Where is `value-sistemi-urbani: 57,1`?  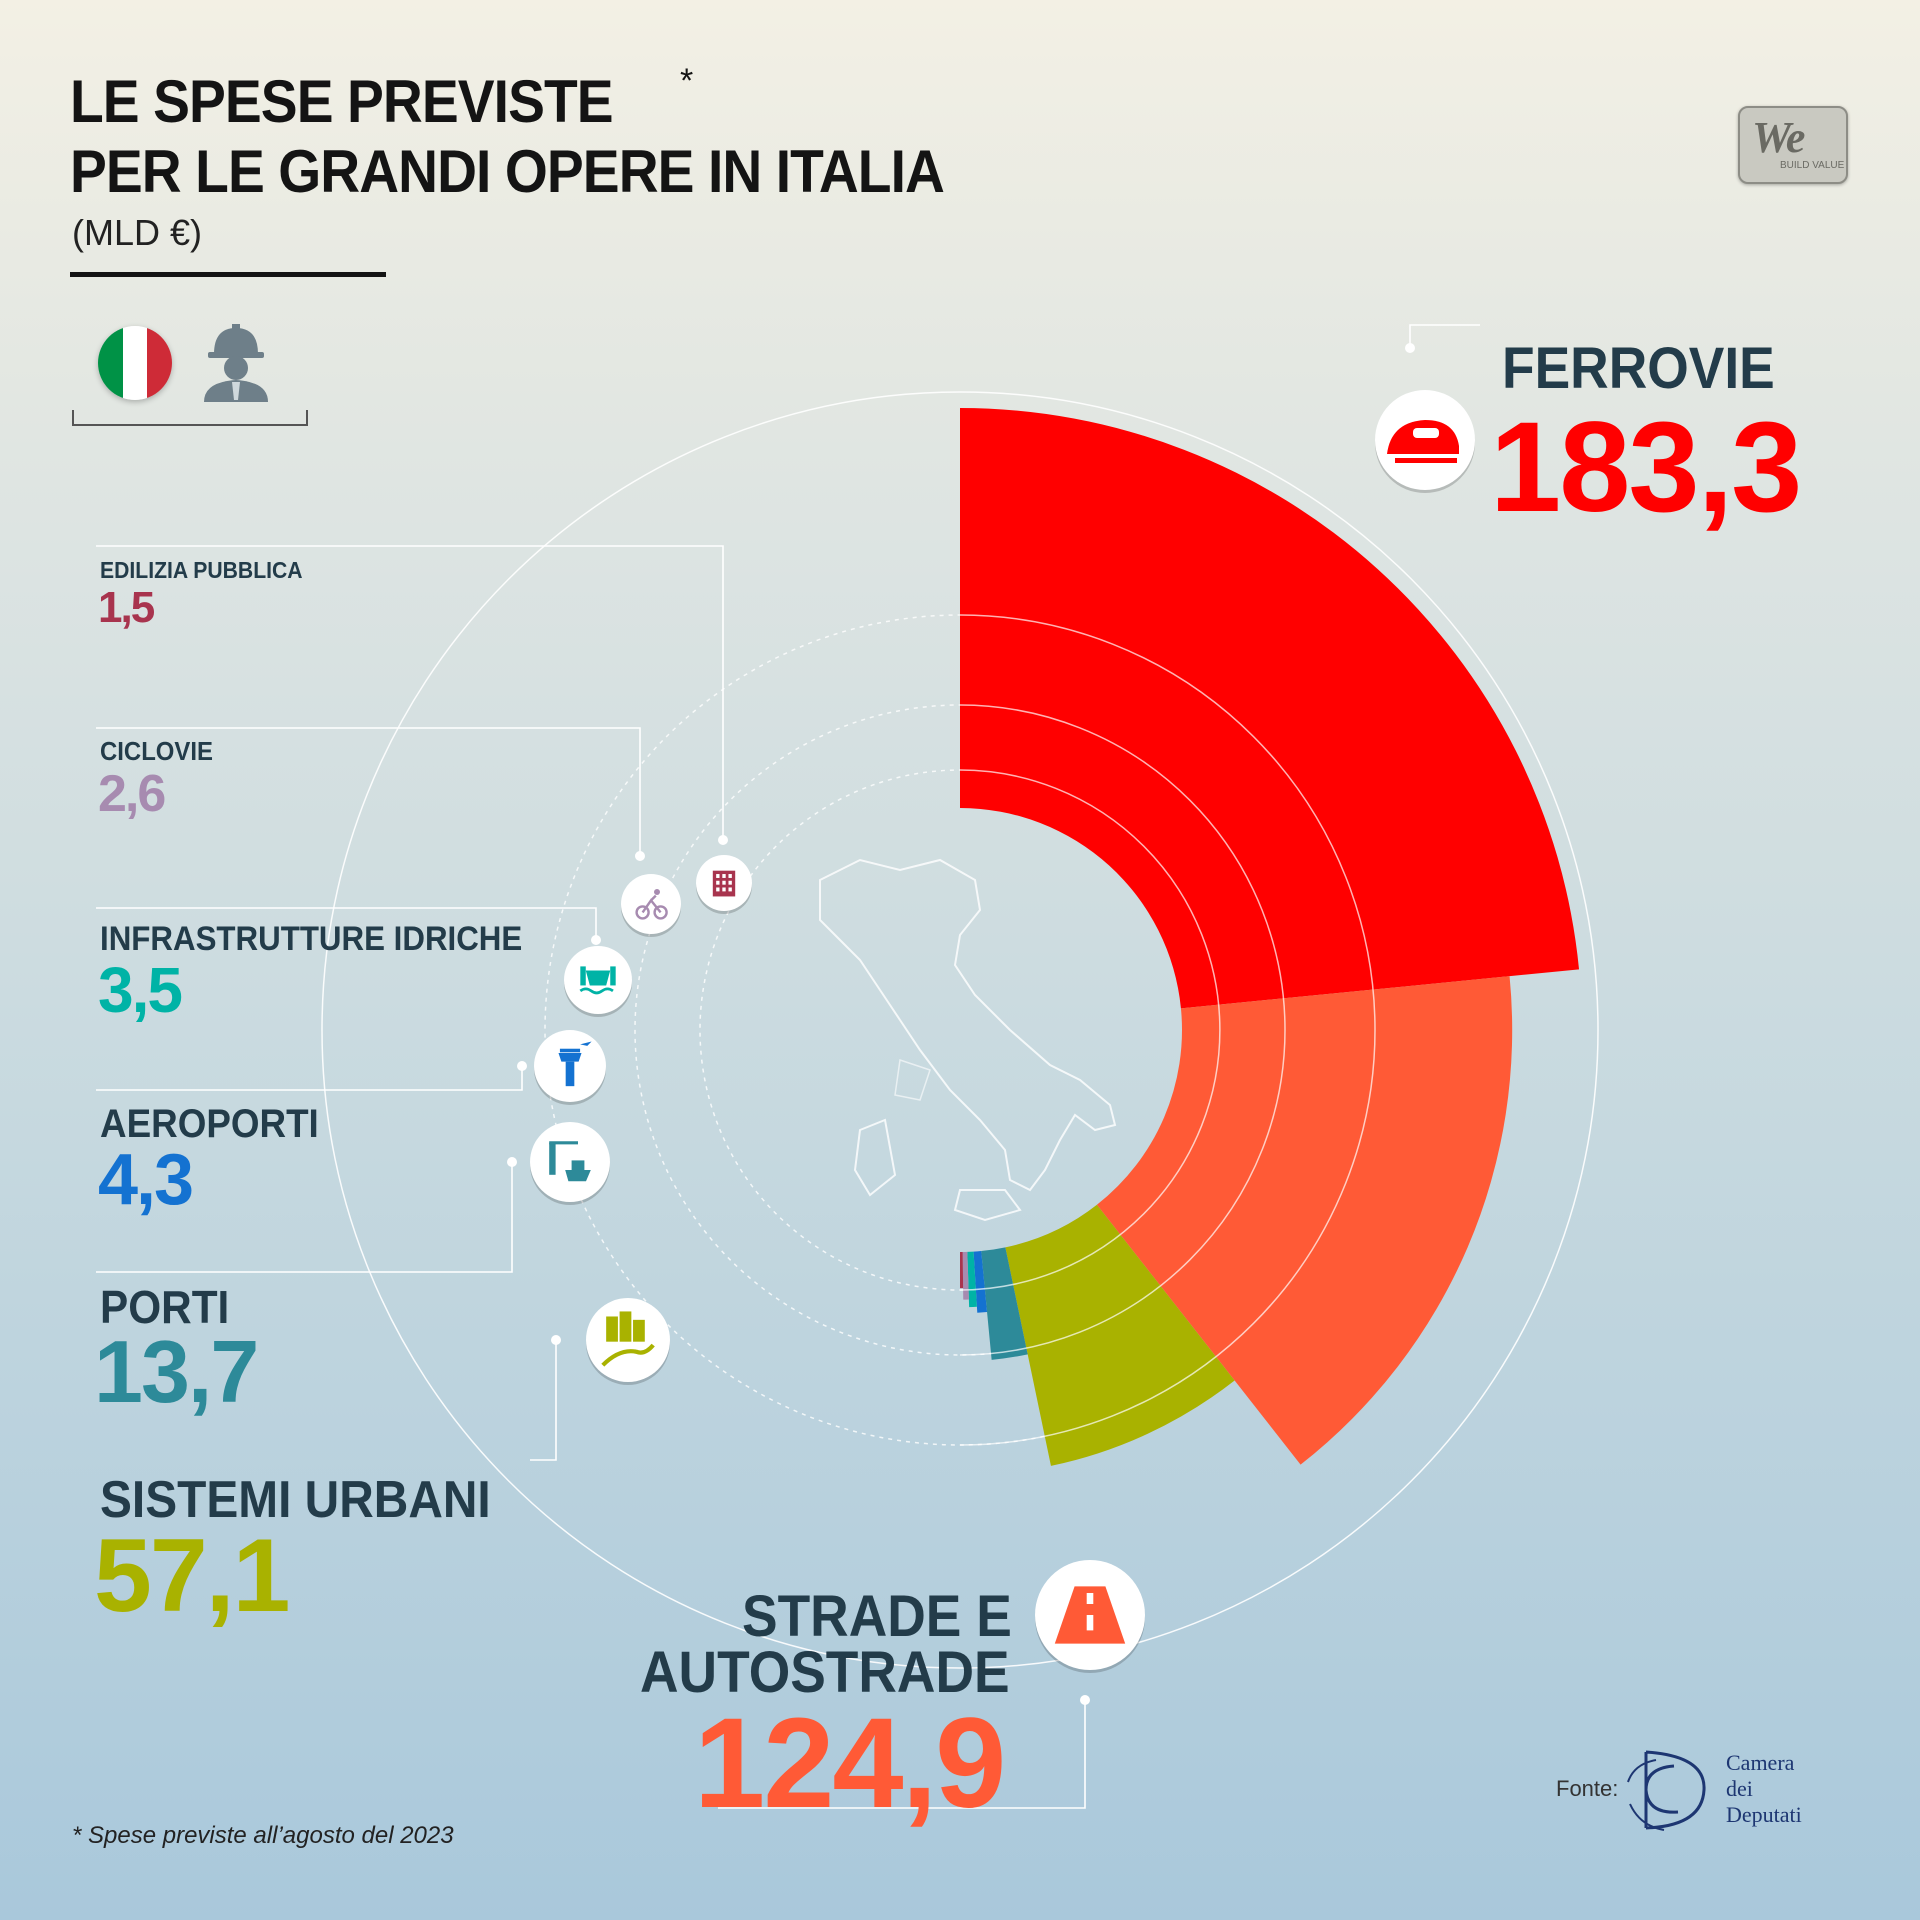 value-sistemi-urbani: 57,1 is located at coordinates (192, 1576).